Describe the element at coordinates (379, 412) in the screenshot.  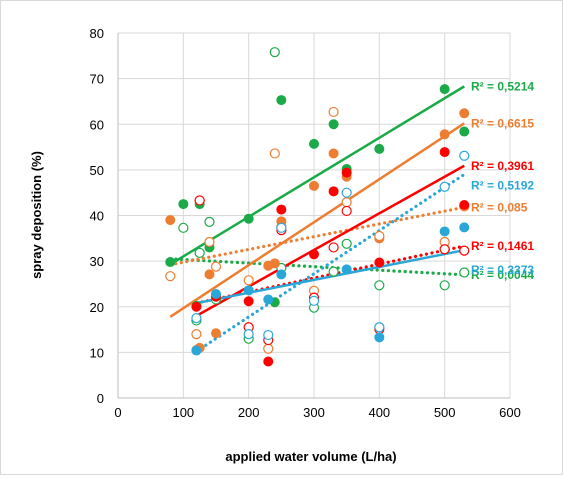
I see `x-tick-label: 400` at that location.